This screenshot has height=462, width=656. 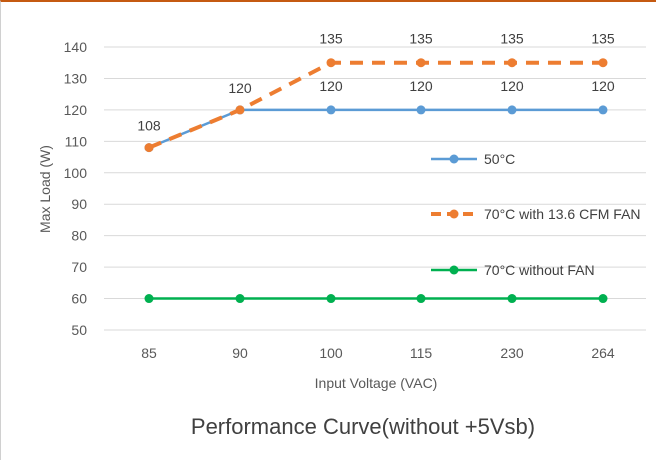 I want to click on y-tick-label-60: 60, so click(x=79, y=299).